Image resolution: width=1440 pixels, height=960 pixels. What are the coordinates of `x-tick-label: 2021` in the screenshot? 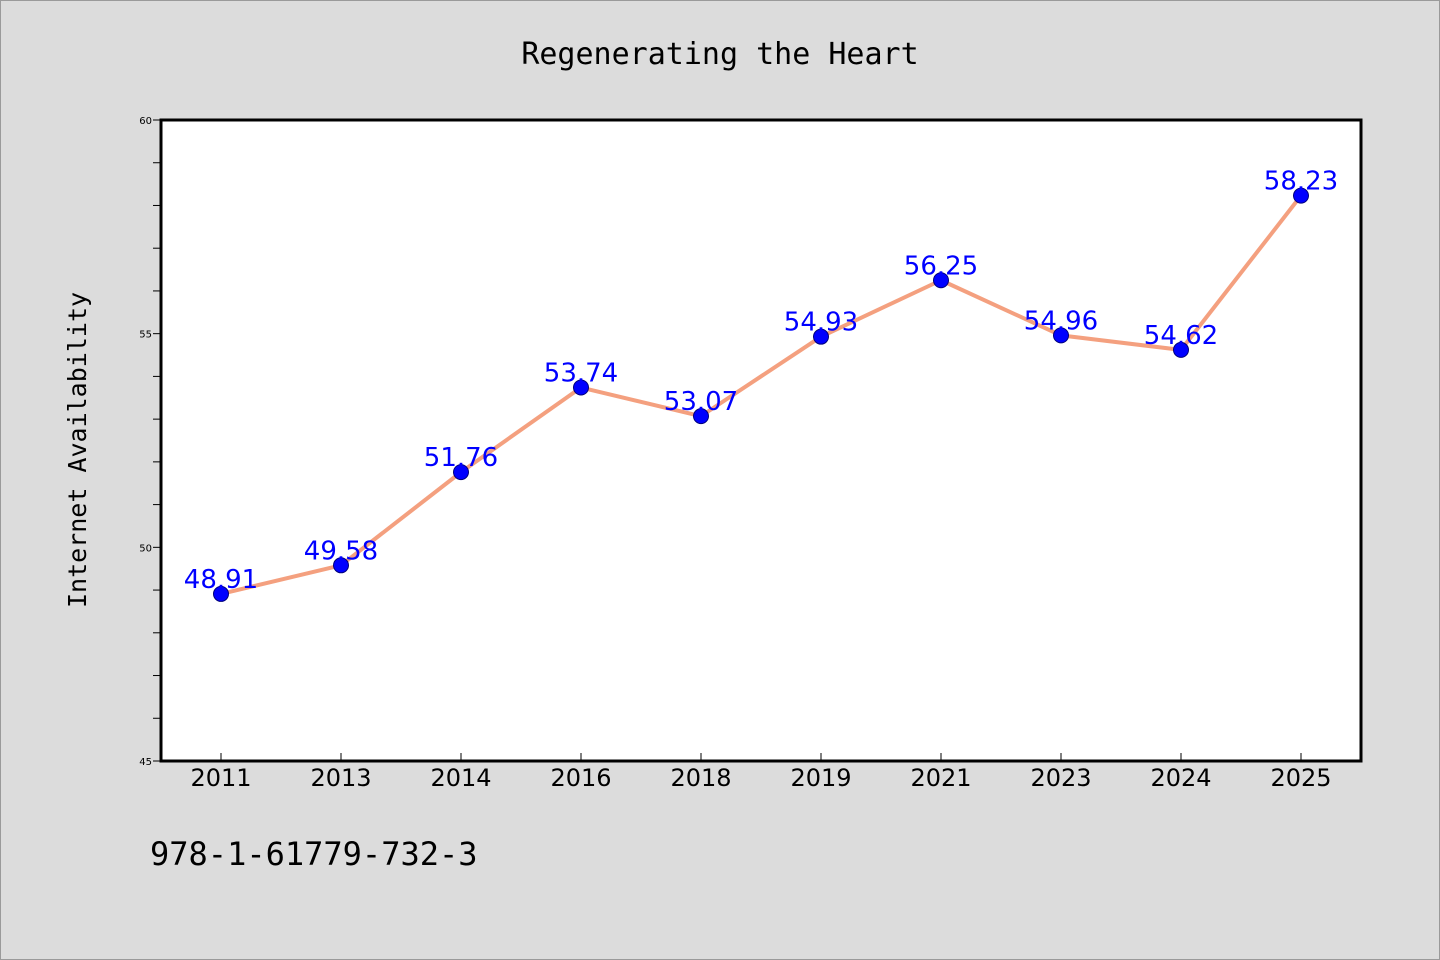 It's located at (940, 778).